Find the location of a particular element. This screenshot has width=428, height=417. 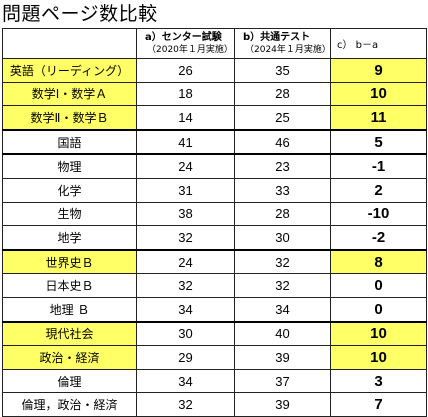

table-row: 地理 Ｂ 34 34 0 is located at coordinates (214, 309).